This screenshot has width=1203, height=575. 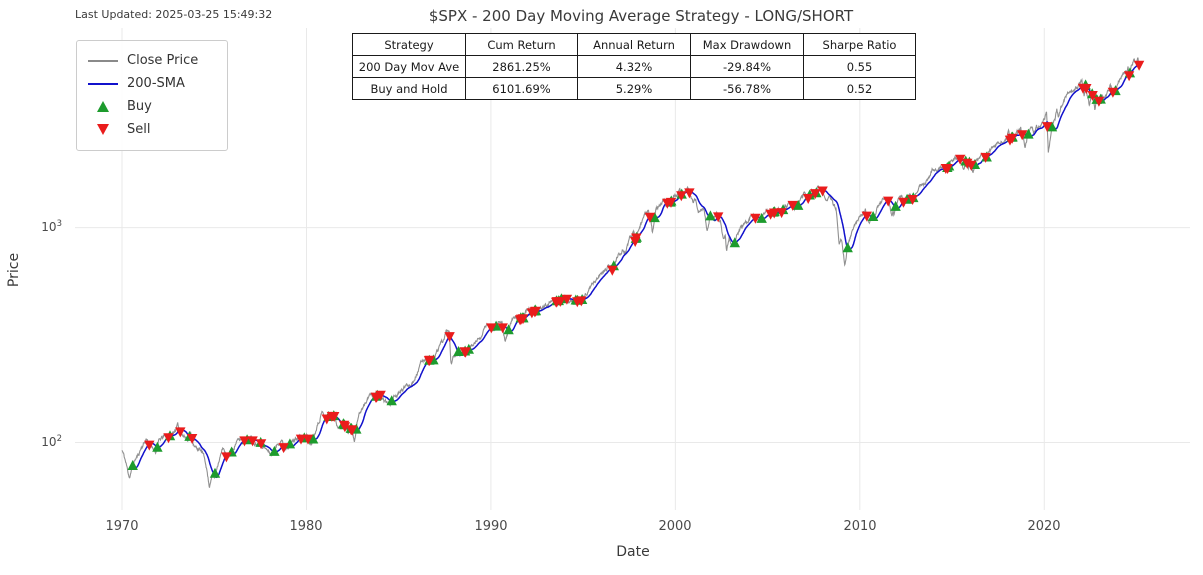 I want to click on cell-annual-return: 5.29%, so click(x=634, y=88).